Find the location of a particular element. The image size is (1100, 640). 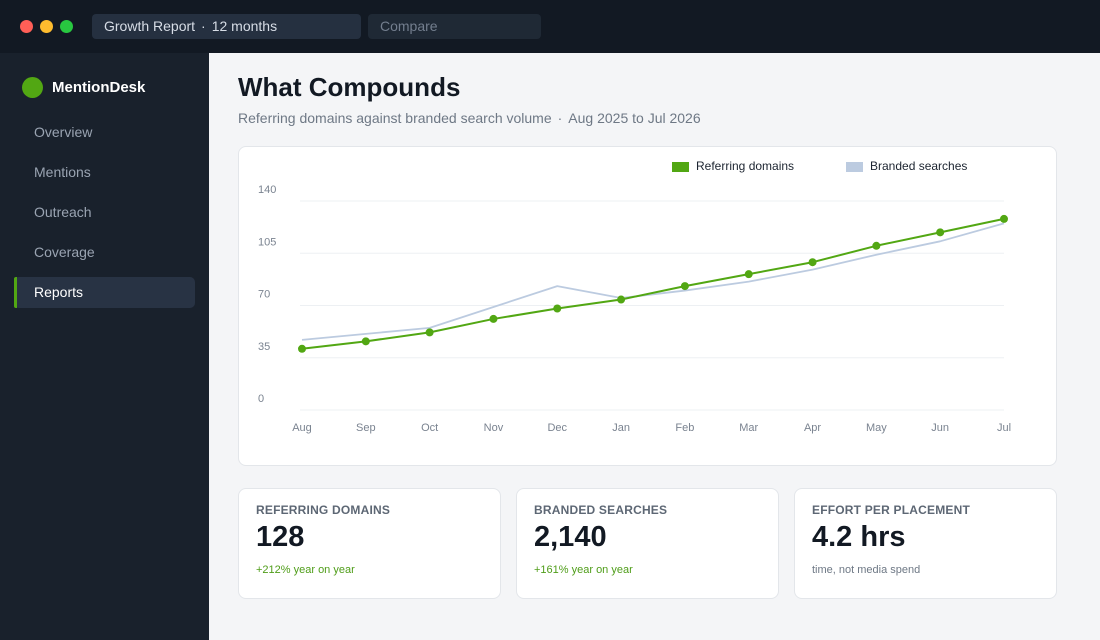

x-tick-label-may: May is located at coordinates (876, 428).